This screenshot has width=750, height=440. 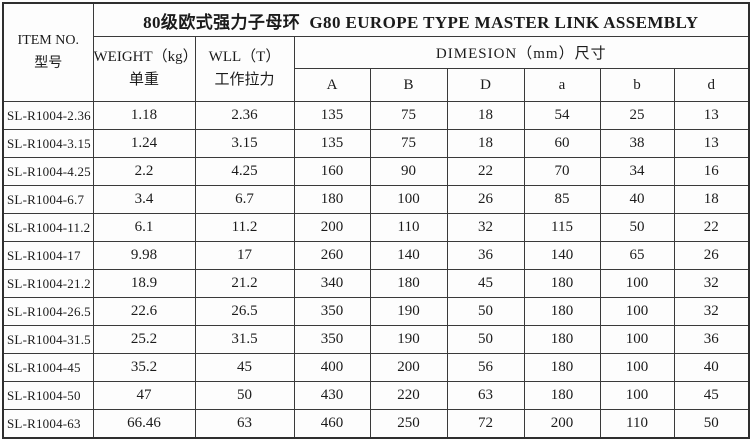 What do you see at coordinates (485, 85) in the screenshot?
I see `header-dim-D: D` at bounding box center [485, 85].